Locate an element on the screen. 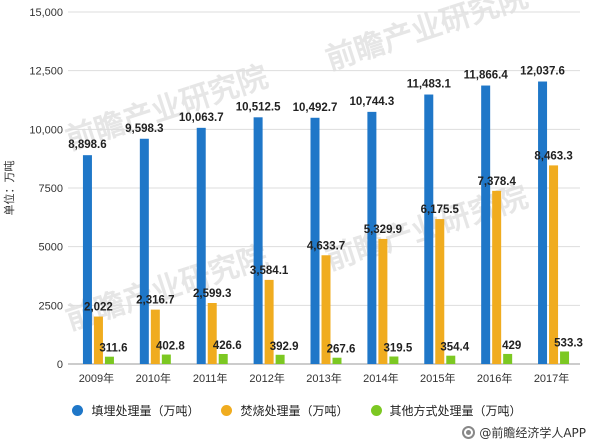  data-label: 9,598.3 is located at coordinates (144, 129).